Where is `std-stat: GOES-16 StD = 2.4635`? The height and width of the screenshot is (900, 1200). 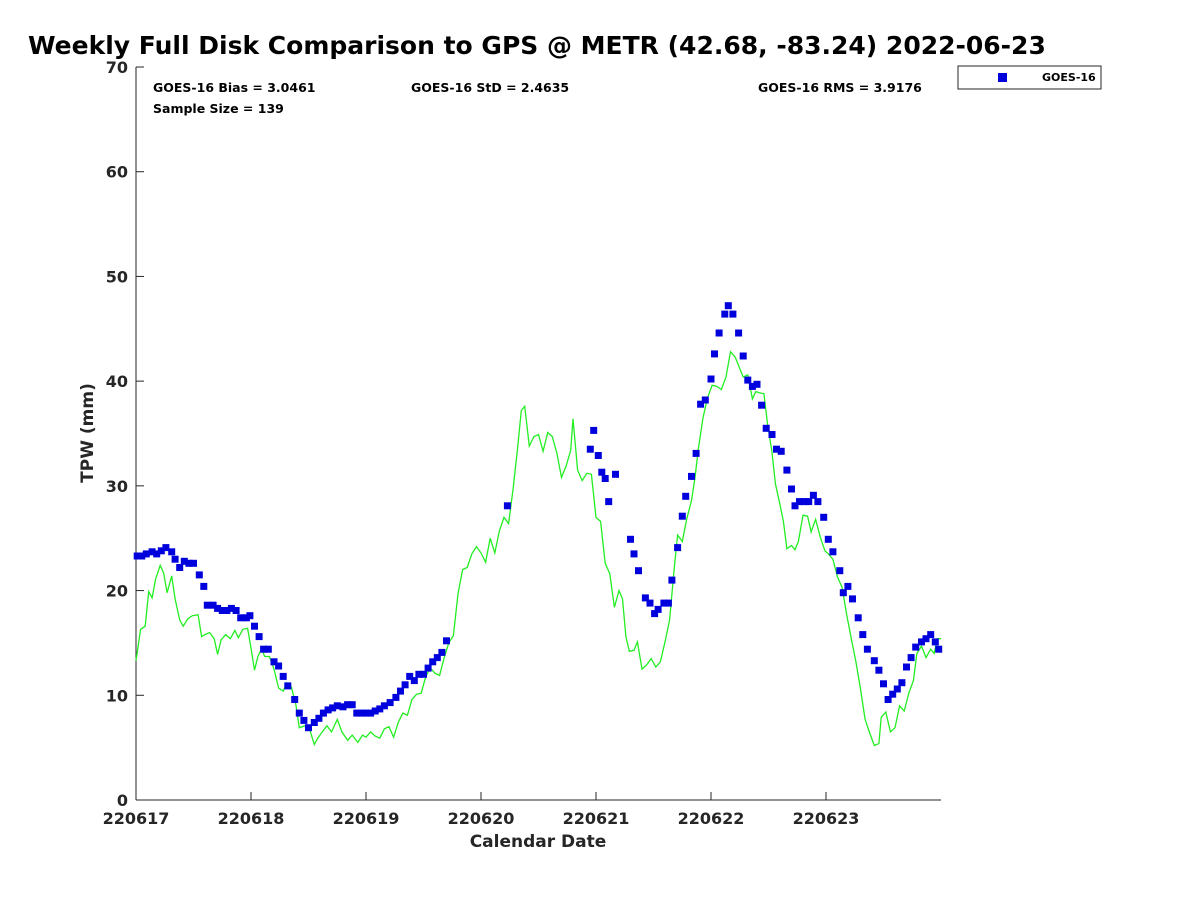 std-stat: GOES-16 StD = 2.4635 is located at coordinates (490, 87).